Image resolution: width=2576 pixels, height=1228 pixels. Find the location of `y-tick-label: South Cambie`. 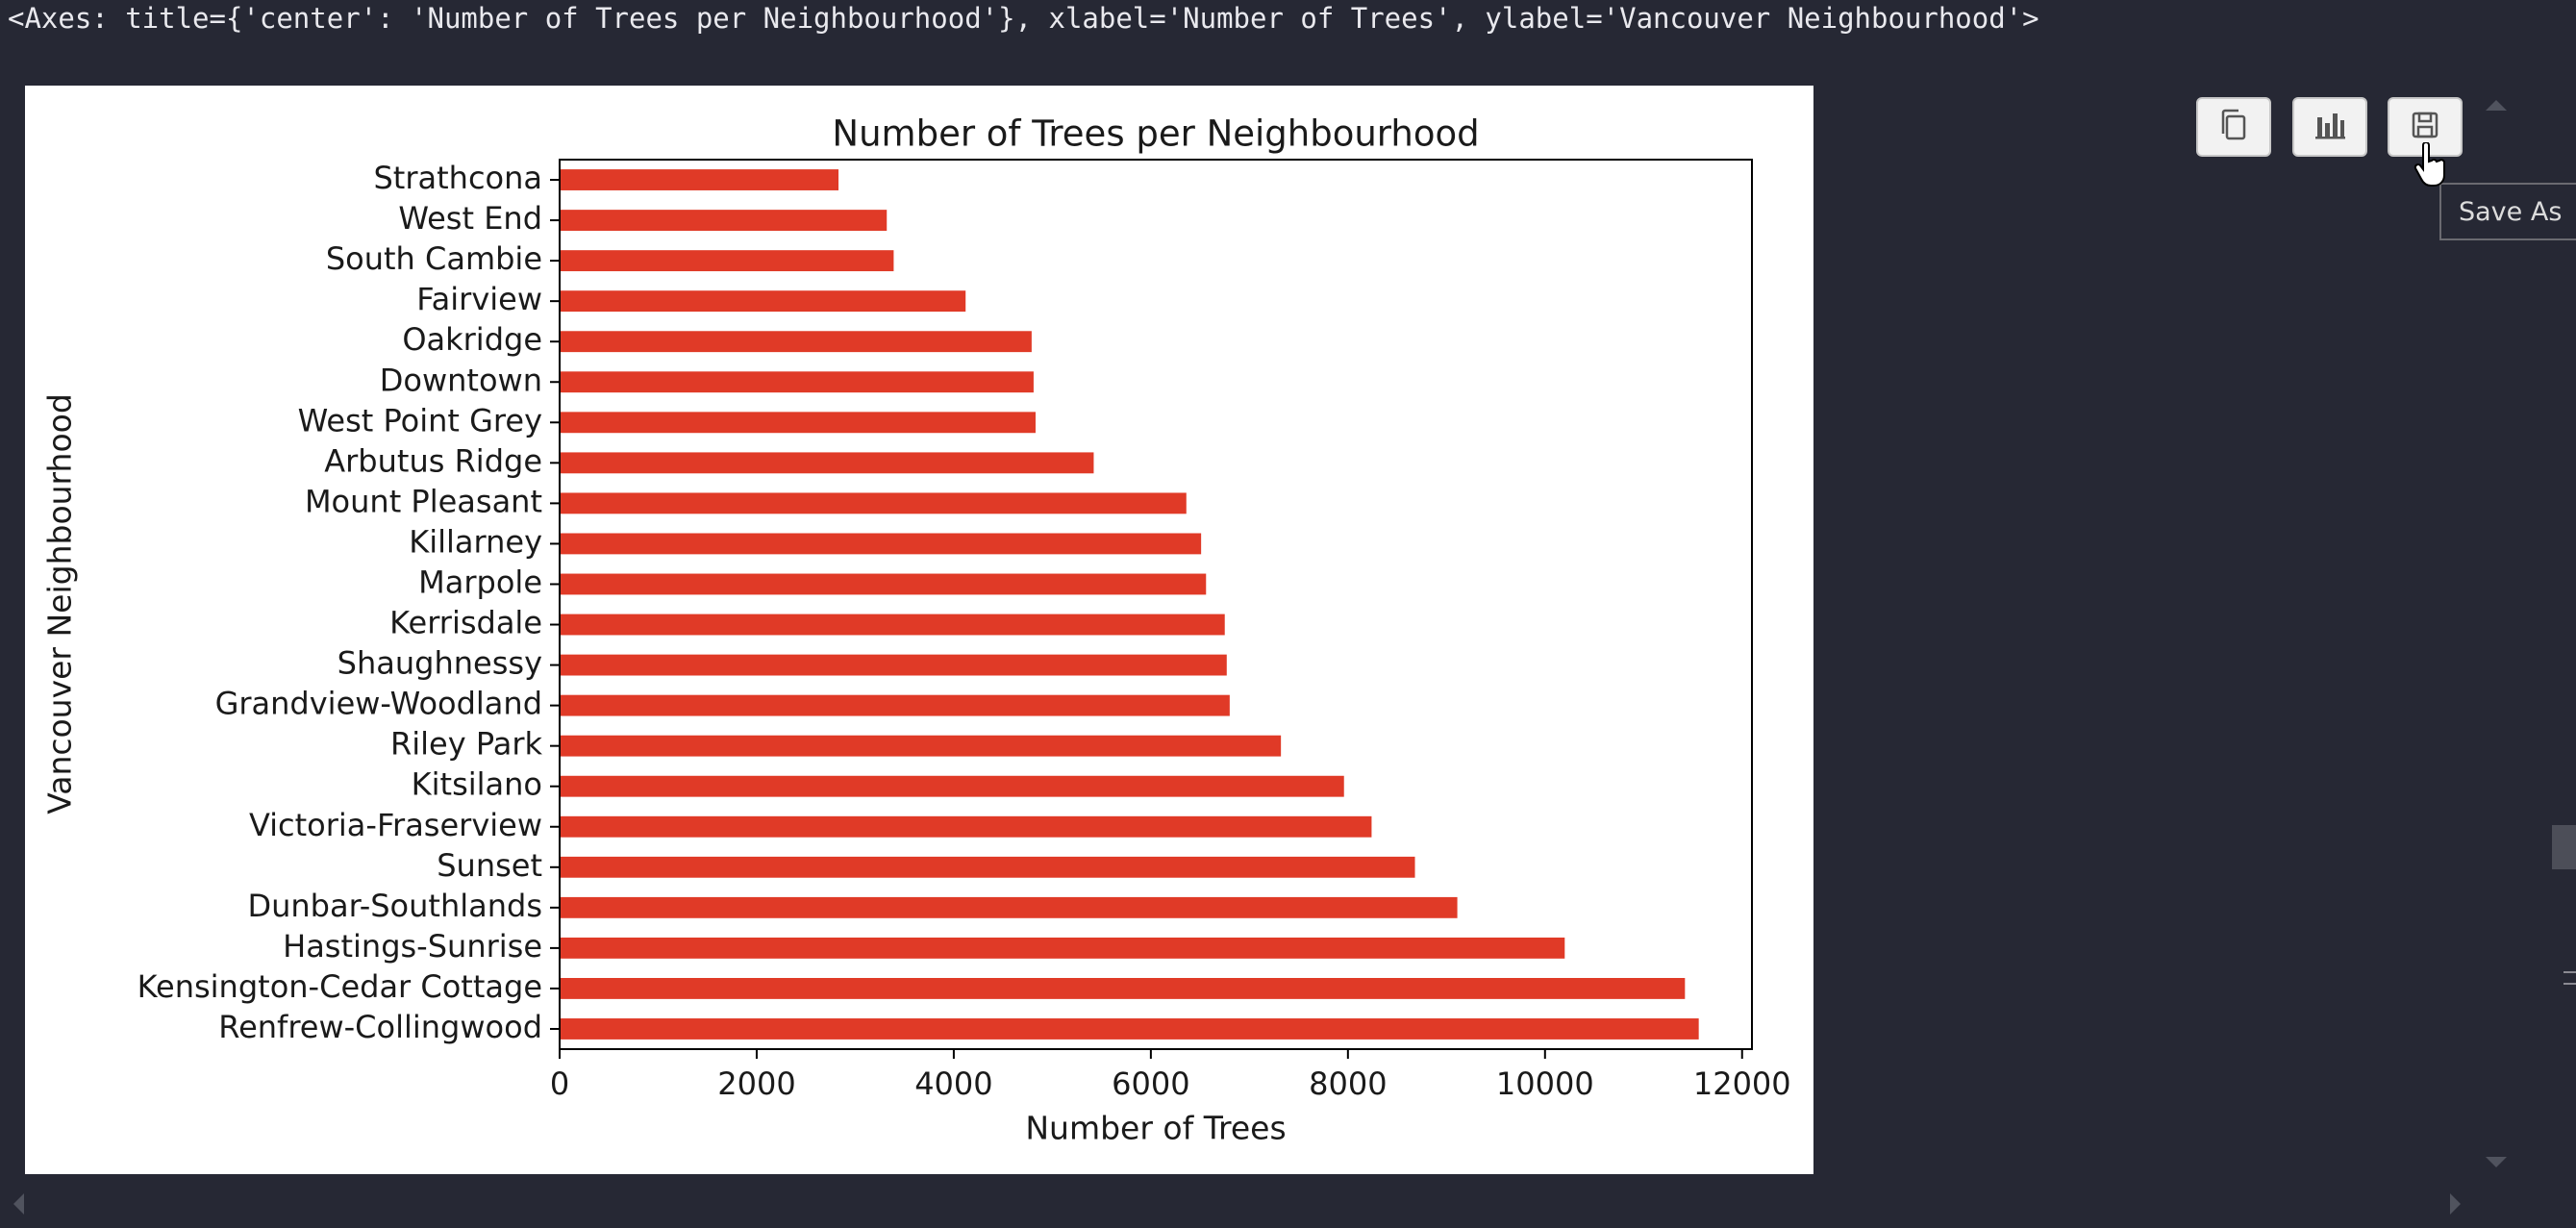

y-tick-label: South Cambie is located at coordinates (434, 258).